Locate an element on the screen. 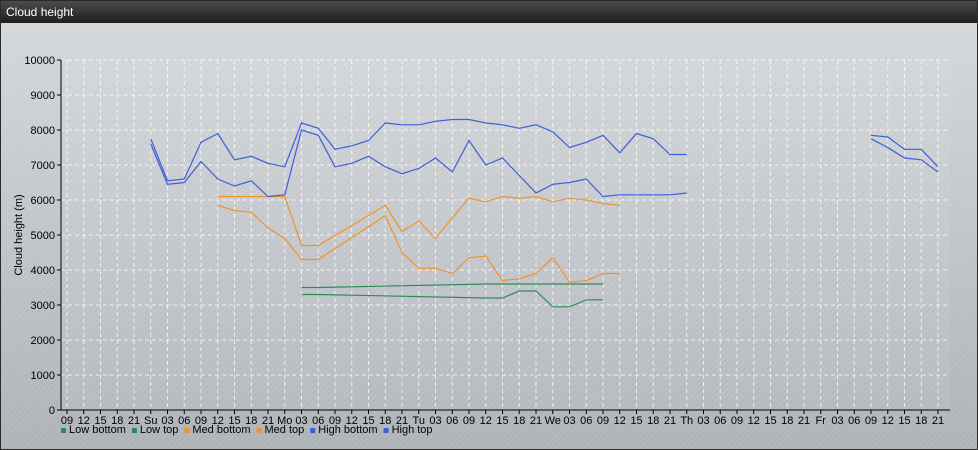 This screenshot has height=450, width=978. window-title: Cloud height is located at coordinates (489, 12).